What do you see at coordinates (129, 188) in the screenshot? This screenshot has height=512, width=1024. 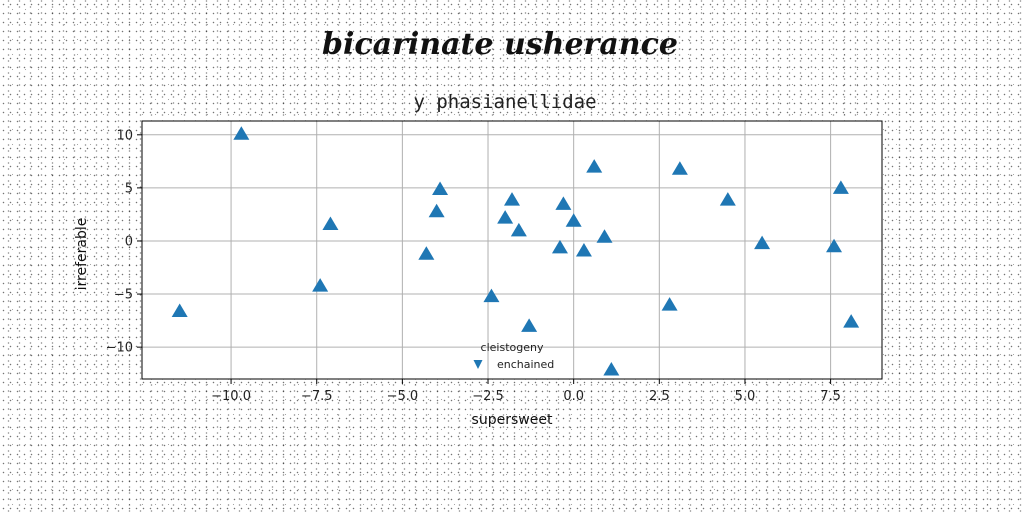 I see `y-tick-label: 5` at bounding box center [129, 188].